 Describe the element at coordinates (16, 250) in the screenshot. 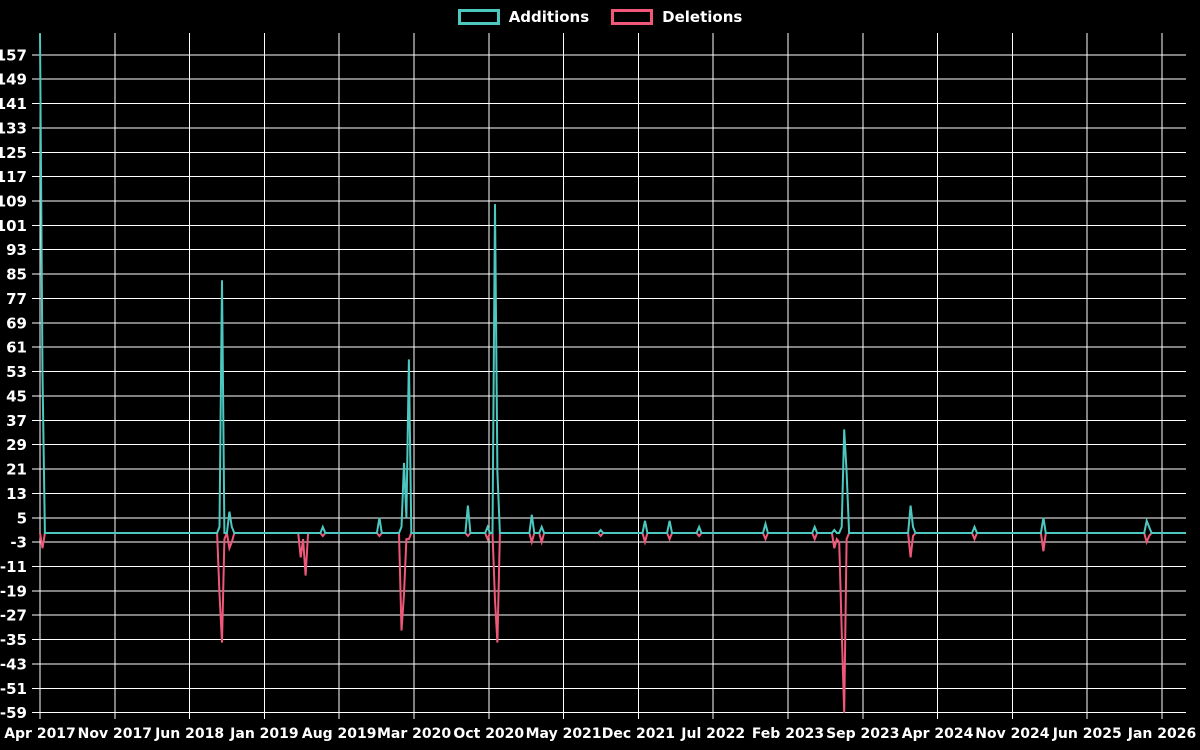

I see `svg-text: 93` at that location.